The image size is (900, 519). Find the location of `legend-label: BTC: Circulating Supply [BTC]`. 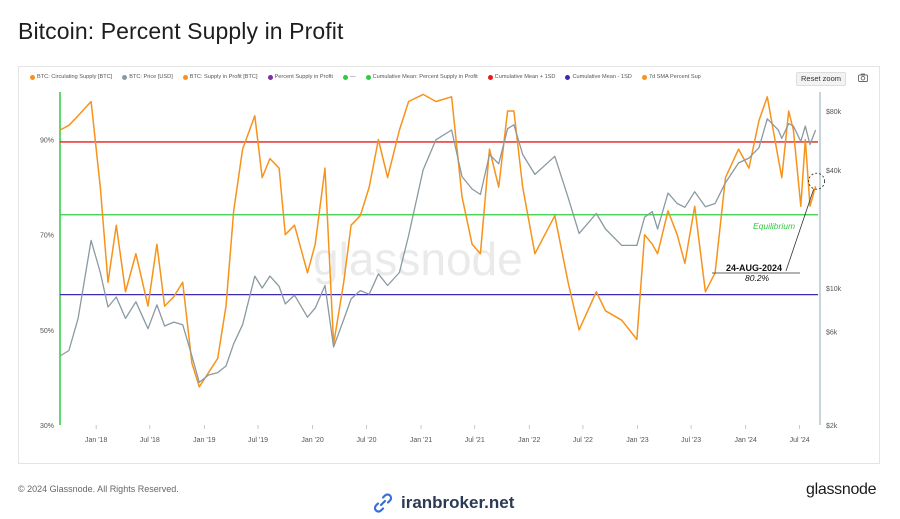

legend-label: BTC: Circulating Supply [BTC] is located at coordinates (75, 77).